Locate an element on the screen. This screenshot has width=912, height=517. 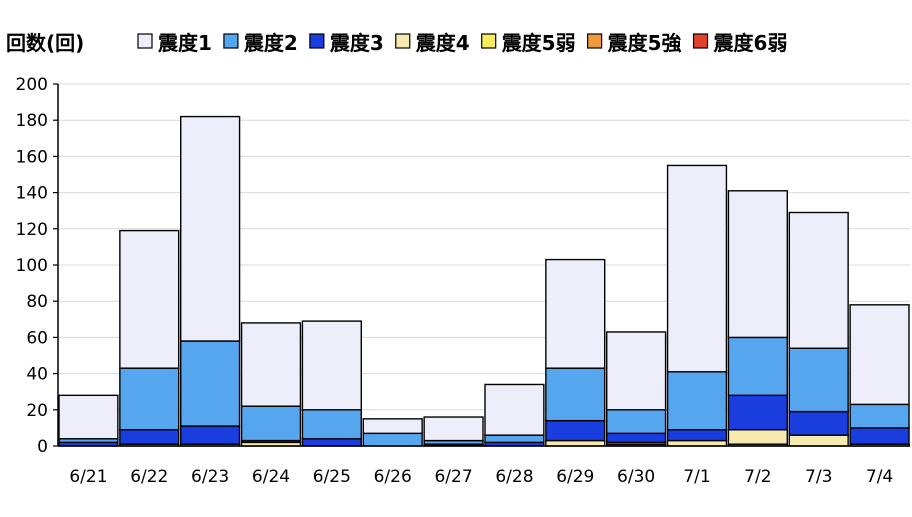
bar-6-28-2-s2 is located at coordinates (514, 439).